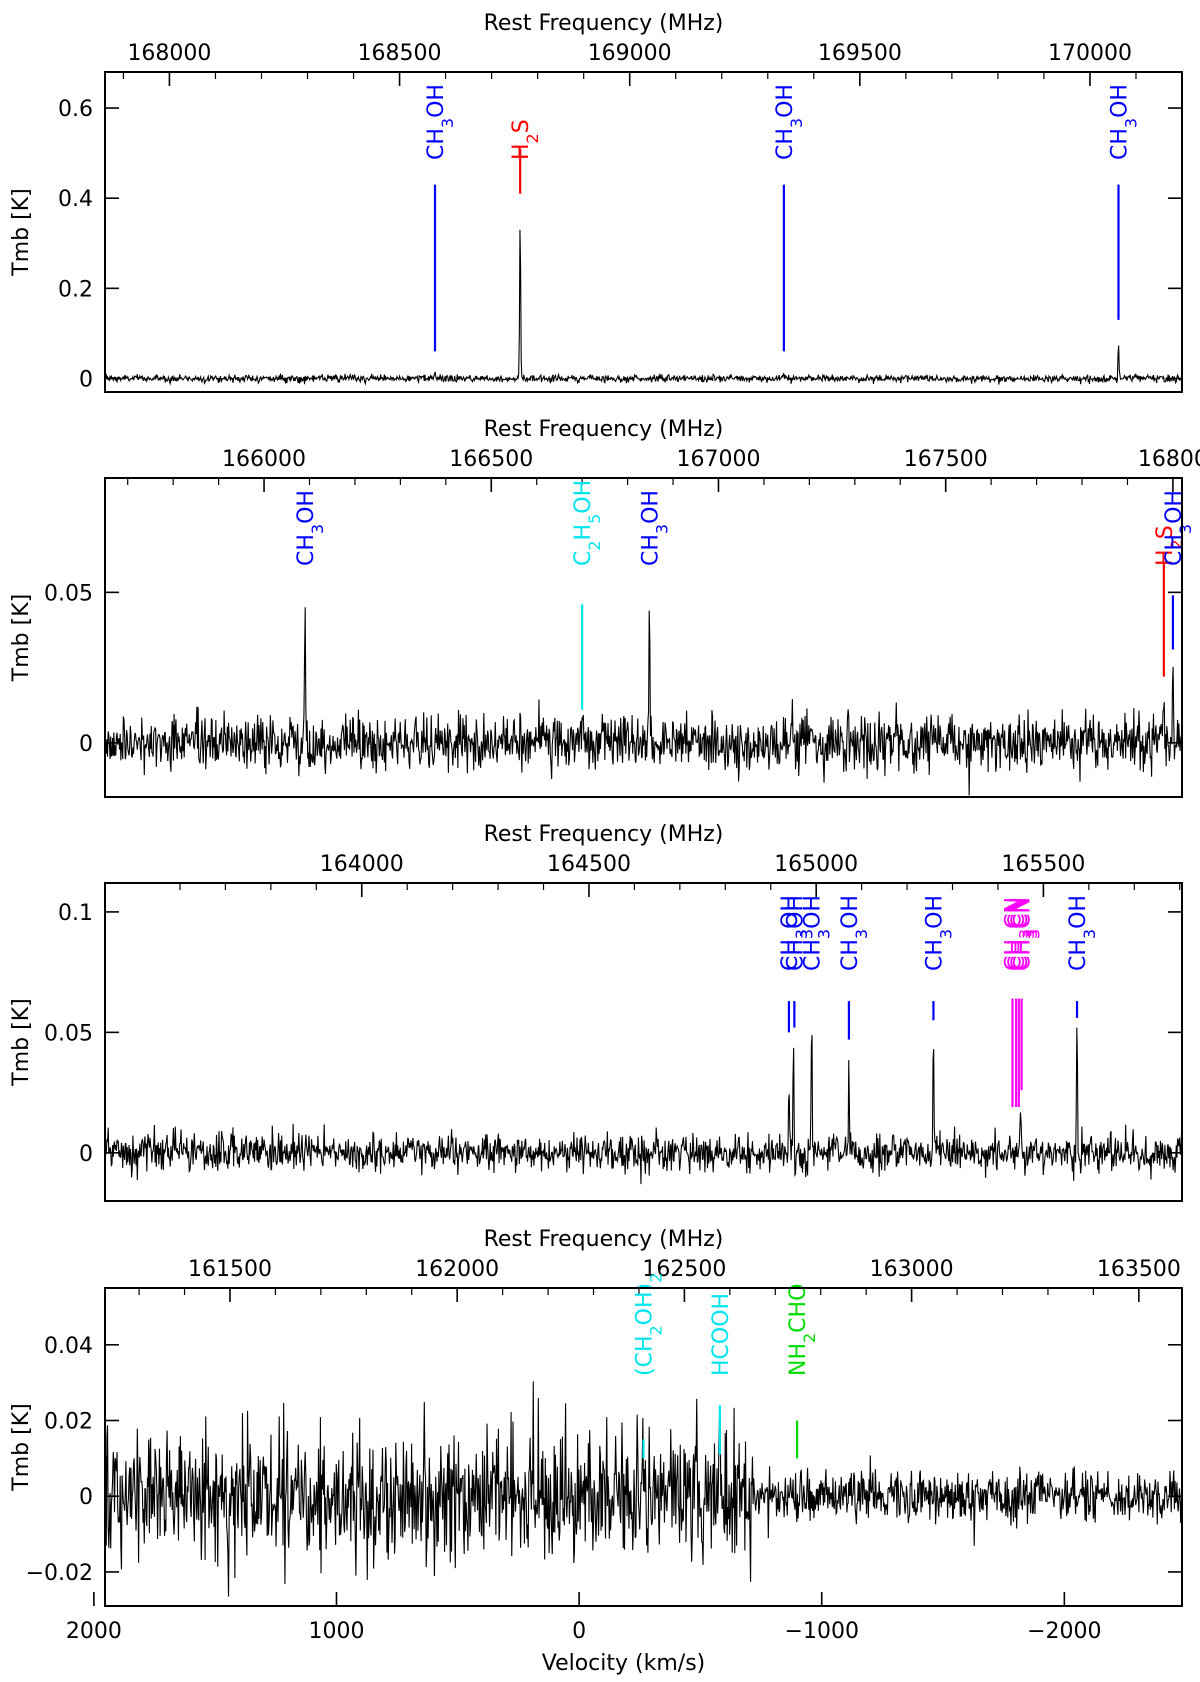 This screenshot has width=1200, height=1682. Describe the element at coordinates (649, 1324) in the screenshot. I see `species-label: (CH2OH)2` at that location.